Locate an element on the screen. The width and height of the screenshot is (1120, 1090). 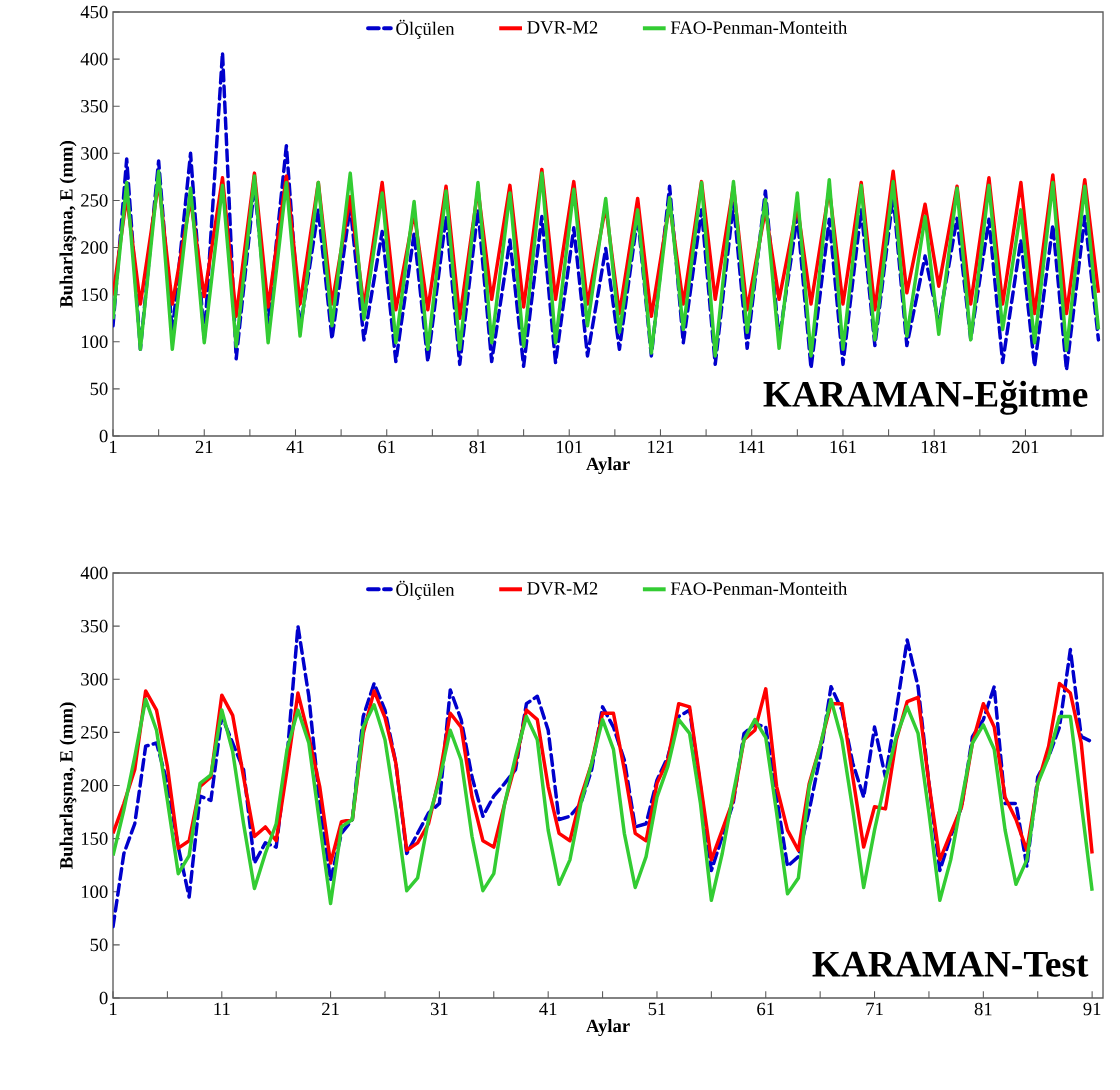
text: KARAMAN-Eğitme is located at coordinates (925, 397).